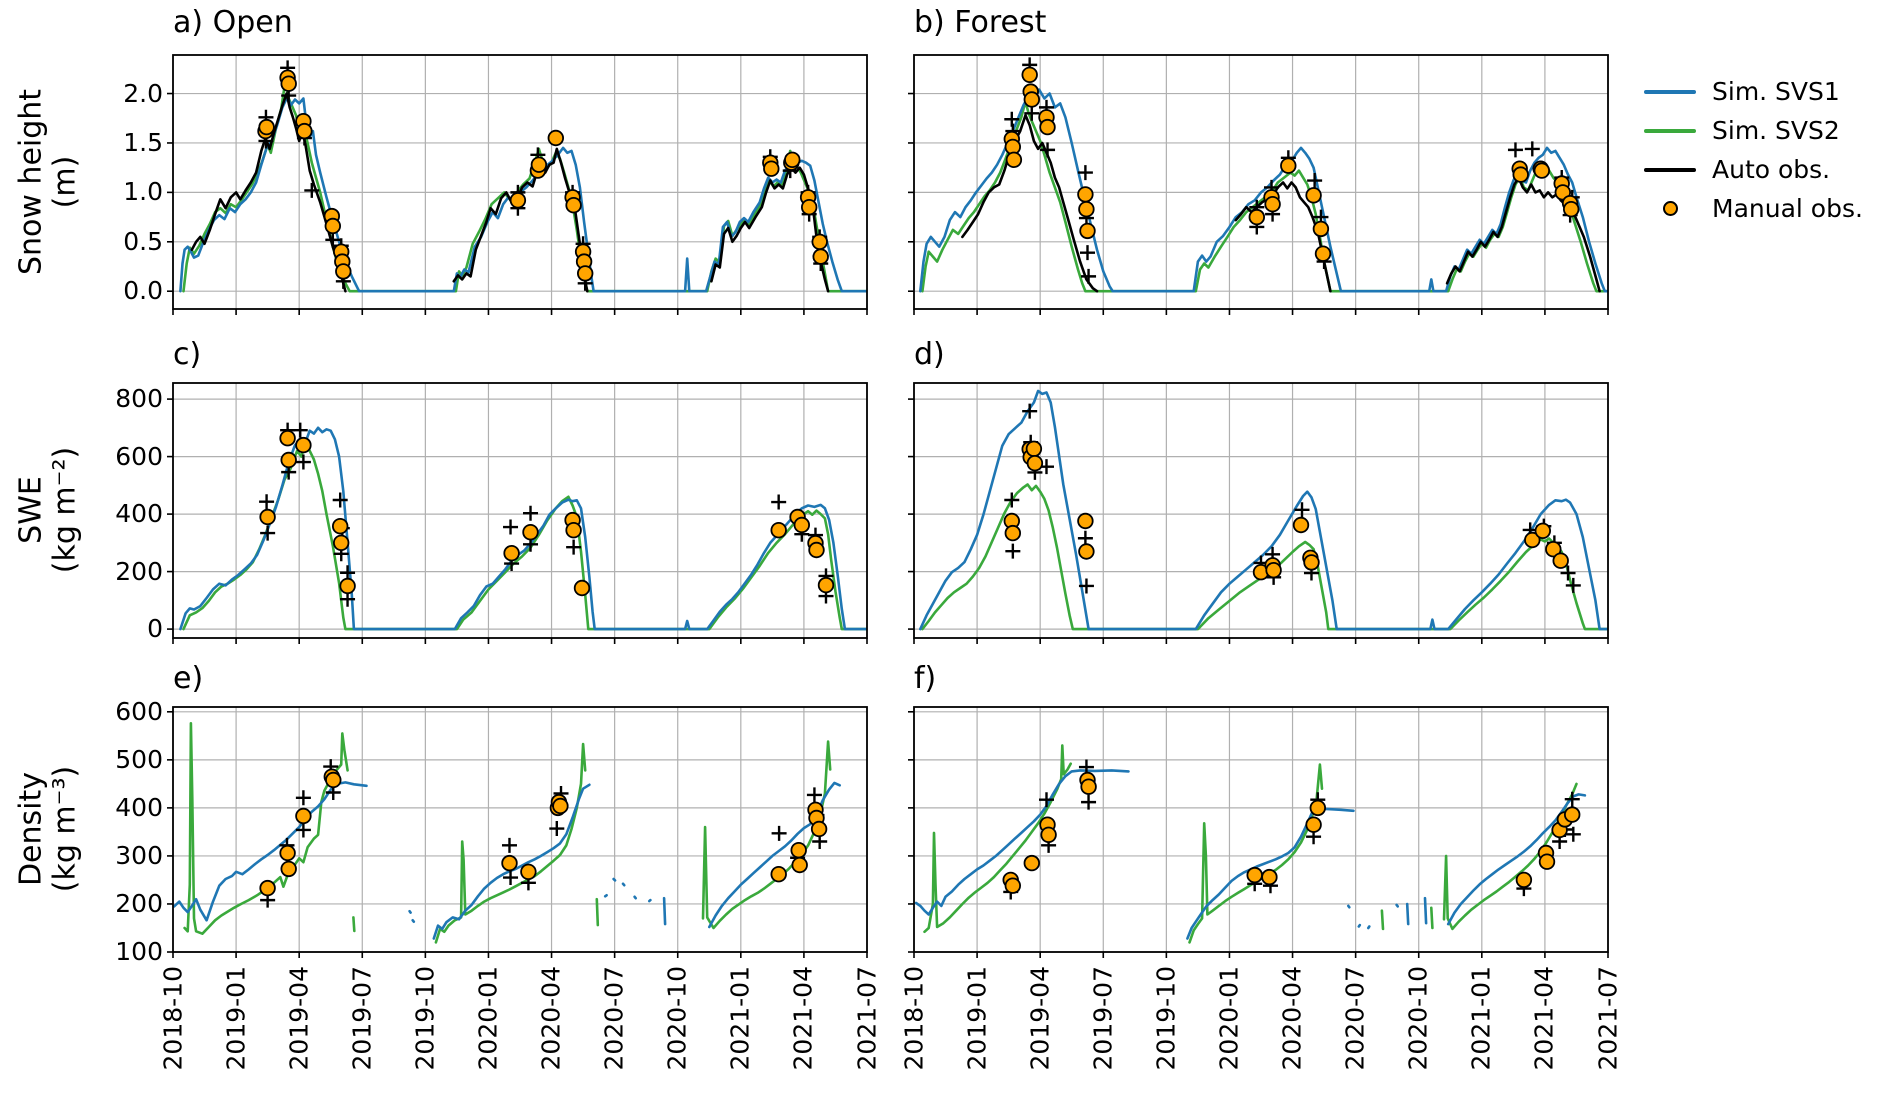 The width and height of the screenshot is (1892, 1104). I want to click on y-axis-label-line: (kg m⁻³), so click(64, 829).